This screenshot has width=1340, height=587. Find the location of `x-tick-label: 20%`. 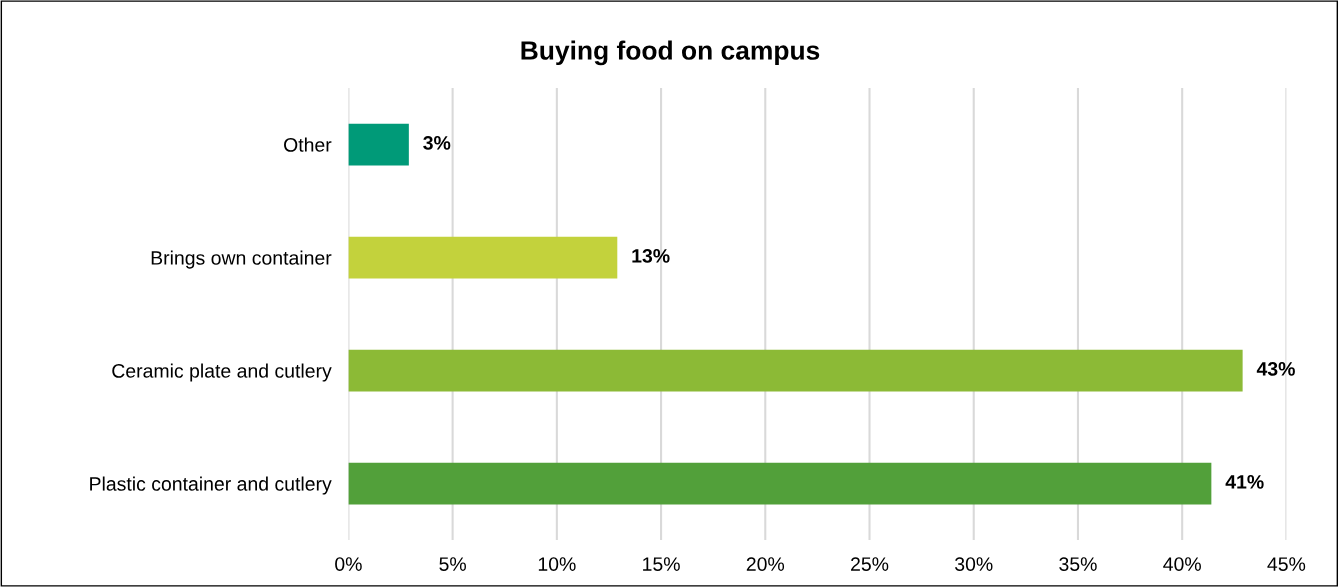

x-tick-label: 20% is located at coordinates (765, 564).